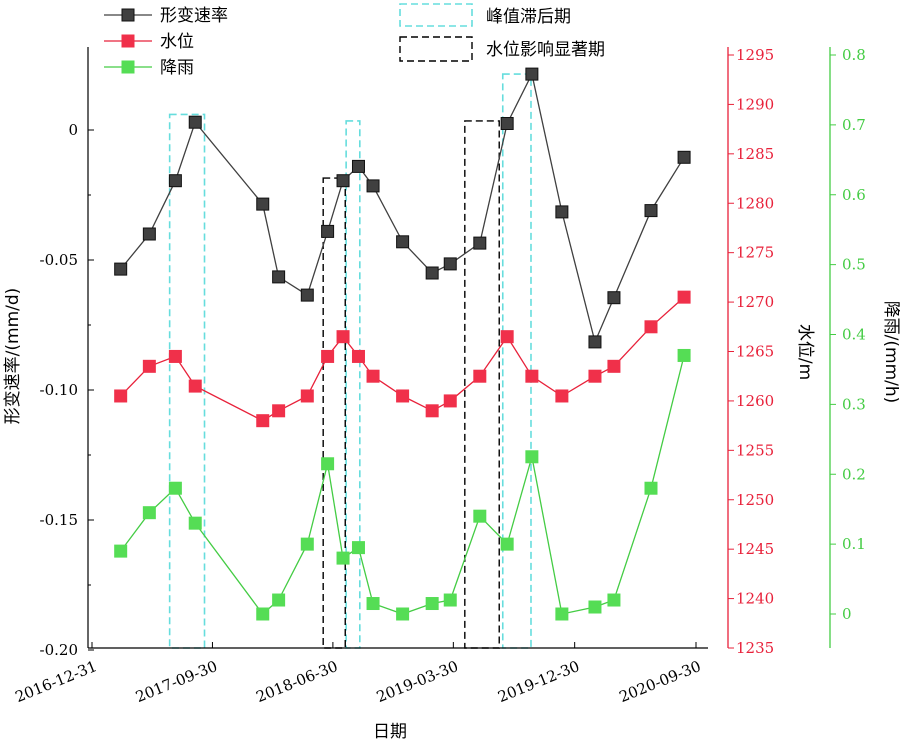 This screenshot has height=742, width=900. I want to click on water-level-tick-label: 1235, so click(755, 648).